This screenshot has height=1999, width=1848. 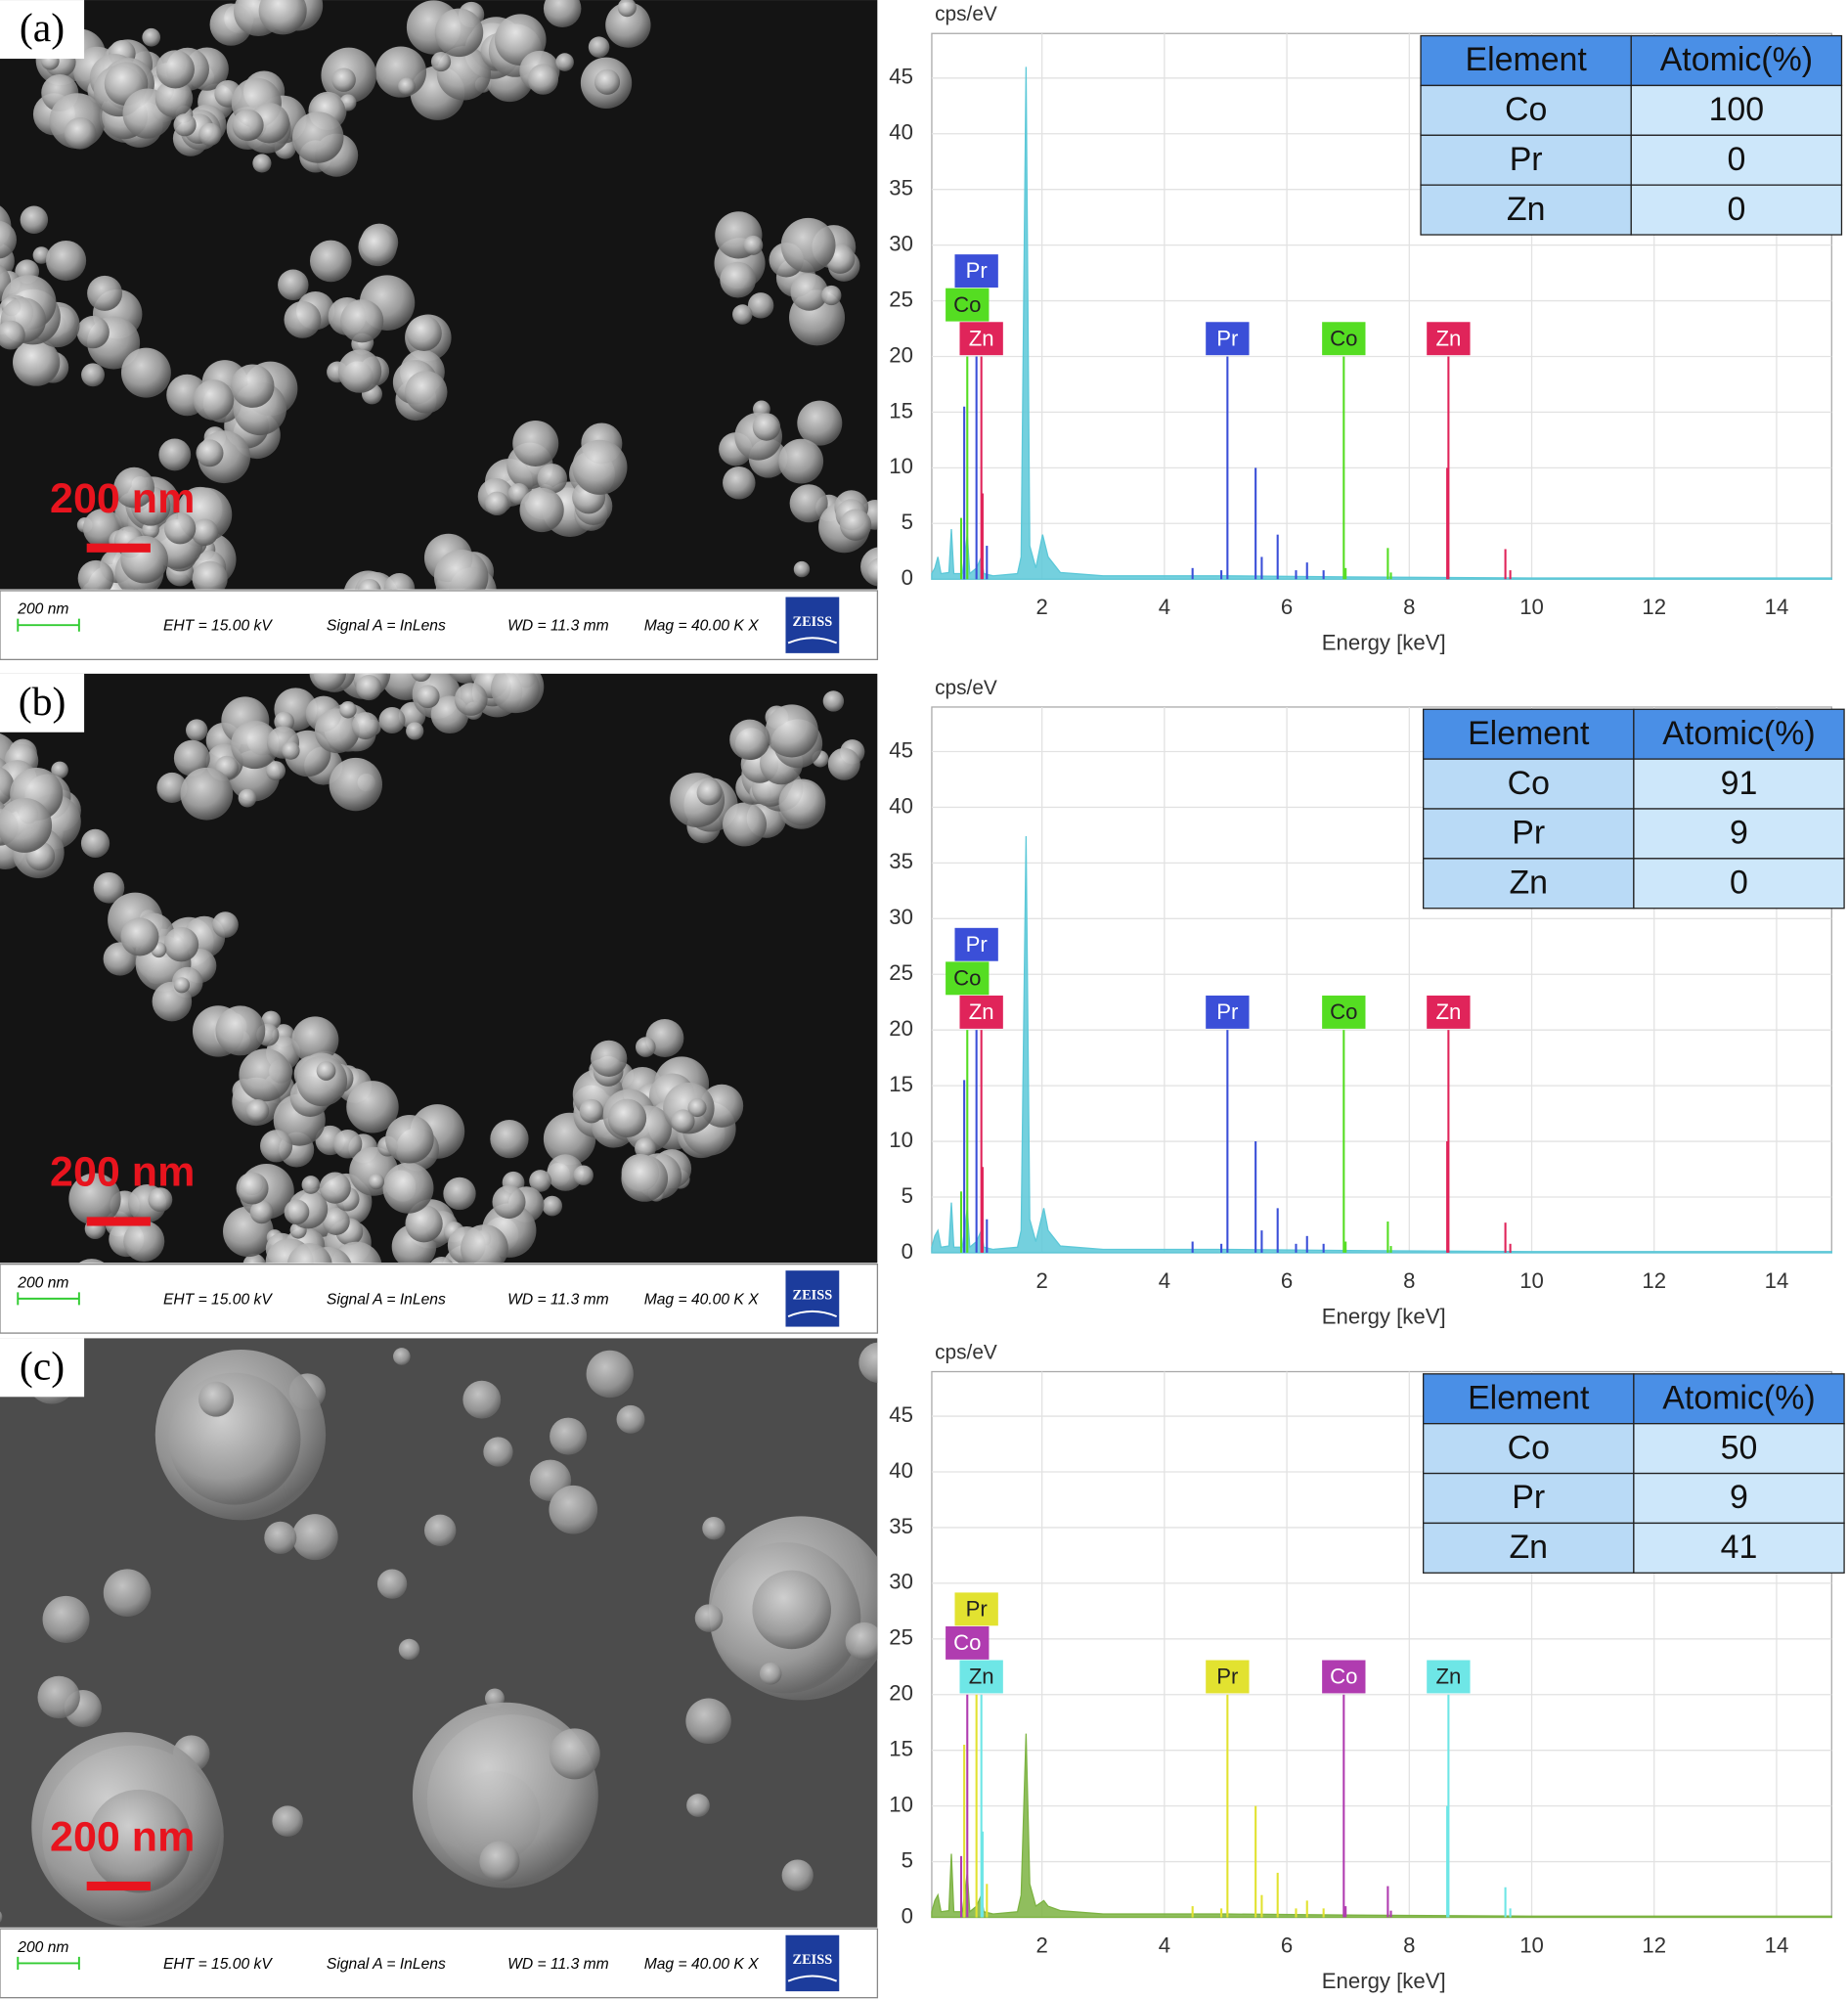 I want to click on x-axis-label: Energy [keV], so click(x=1384, y=1981).